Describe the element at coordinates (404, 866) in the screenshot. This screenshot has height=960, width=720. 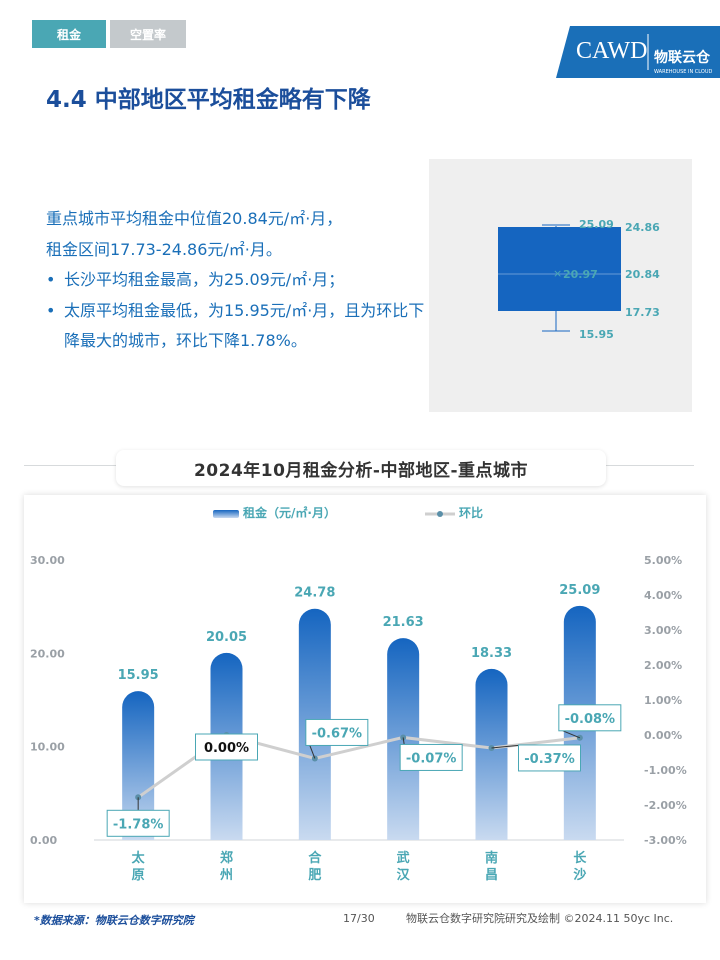
I see `x-tick-label: 武汉` at that location.